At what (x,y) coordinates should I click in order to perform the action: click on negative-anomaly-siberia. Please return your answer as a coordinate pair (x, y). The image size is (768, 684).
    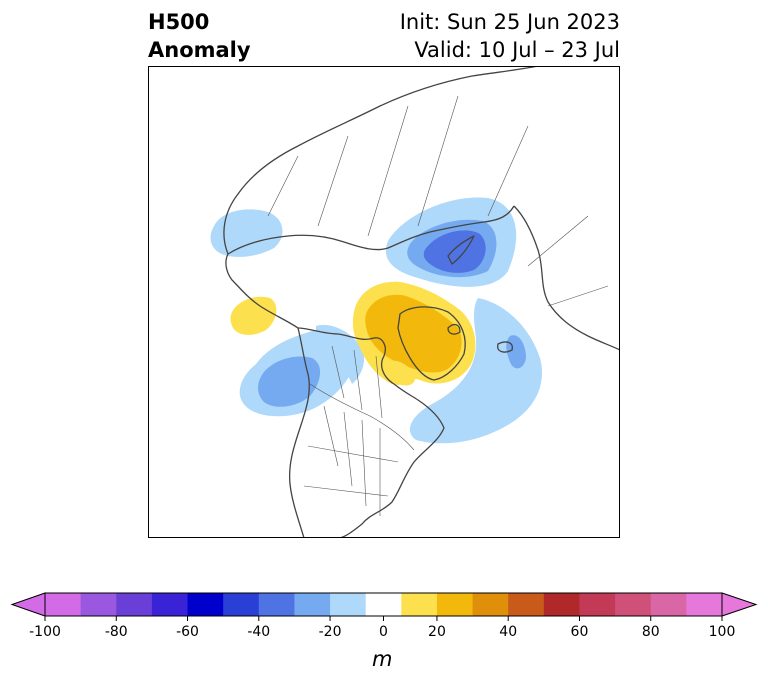
    Looking at the image, I should click on (246, 233).